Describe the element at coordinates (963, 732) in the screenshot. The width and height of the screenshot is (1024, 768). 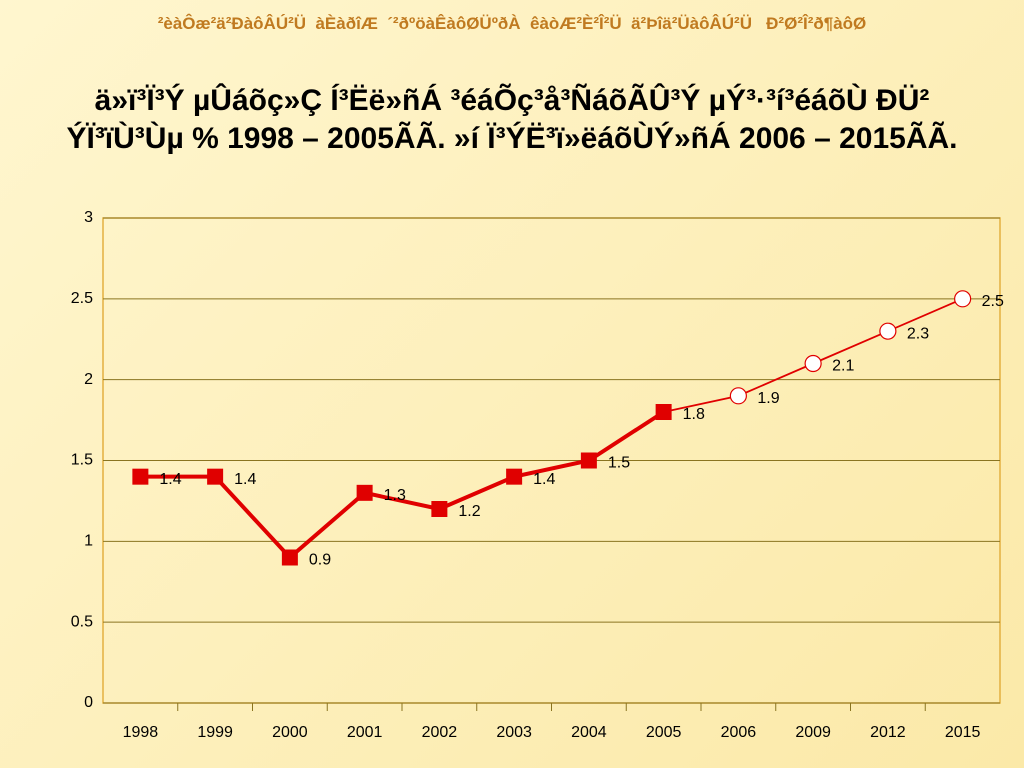
I see `x-tick-label: 2015` at that location.